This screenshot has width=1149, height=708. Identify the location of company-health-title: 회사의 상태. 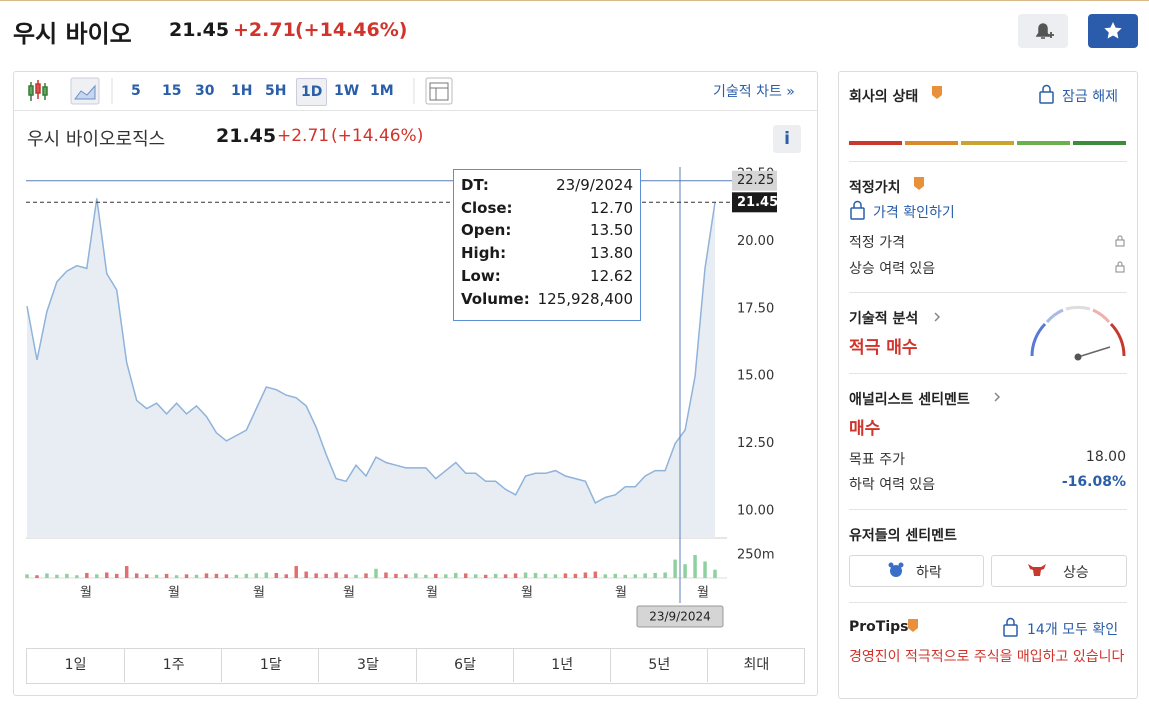
(884, 97).